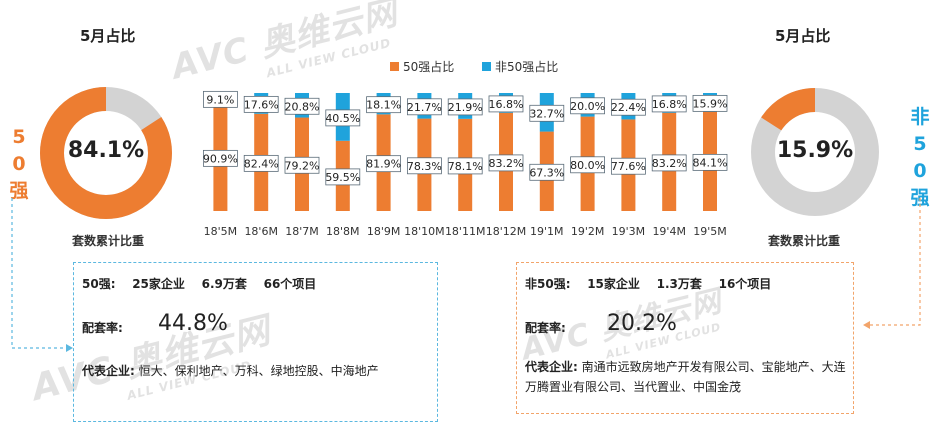 This screenshot has width=940, height=447. I want to click on left-caption: 套数累计比重, so click(108, 241).